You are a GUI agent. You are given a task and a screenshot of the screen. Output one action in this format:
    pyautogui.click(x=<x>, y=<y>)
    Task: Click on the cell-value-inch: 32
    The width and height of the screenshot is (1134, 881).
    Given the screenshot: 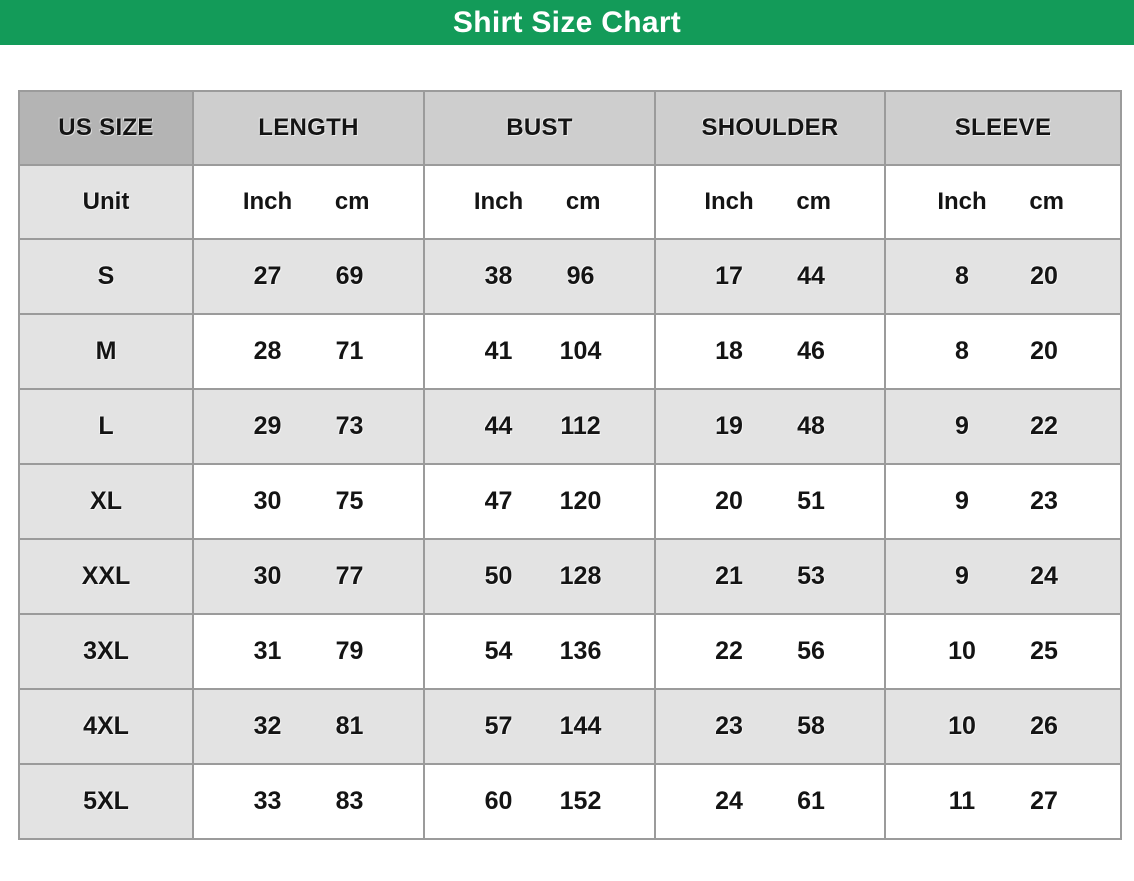 What is the action you would take?
    pyautogui.click(x=267, y=726)
    